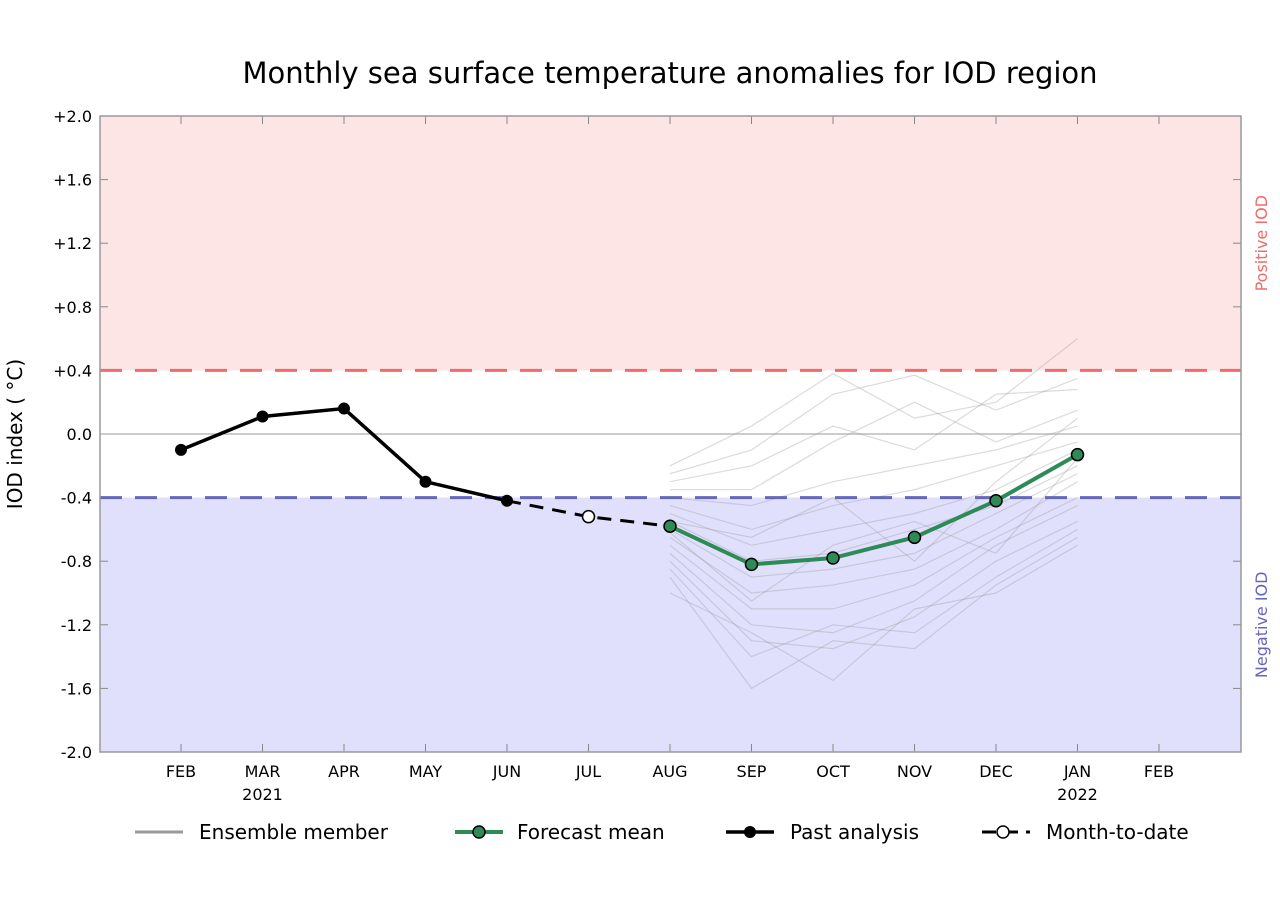 Image resolution: width=1280 pixels, height=900 pixels. I want to click on y-tick-label: +2.0, so click(72, 116).